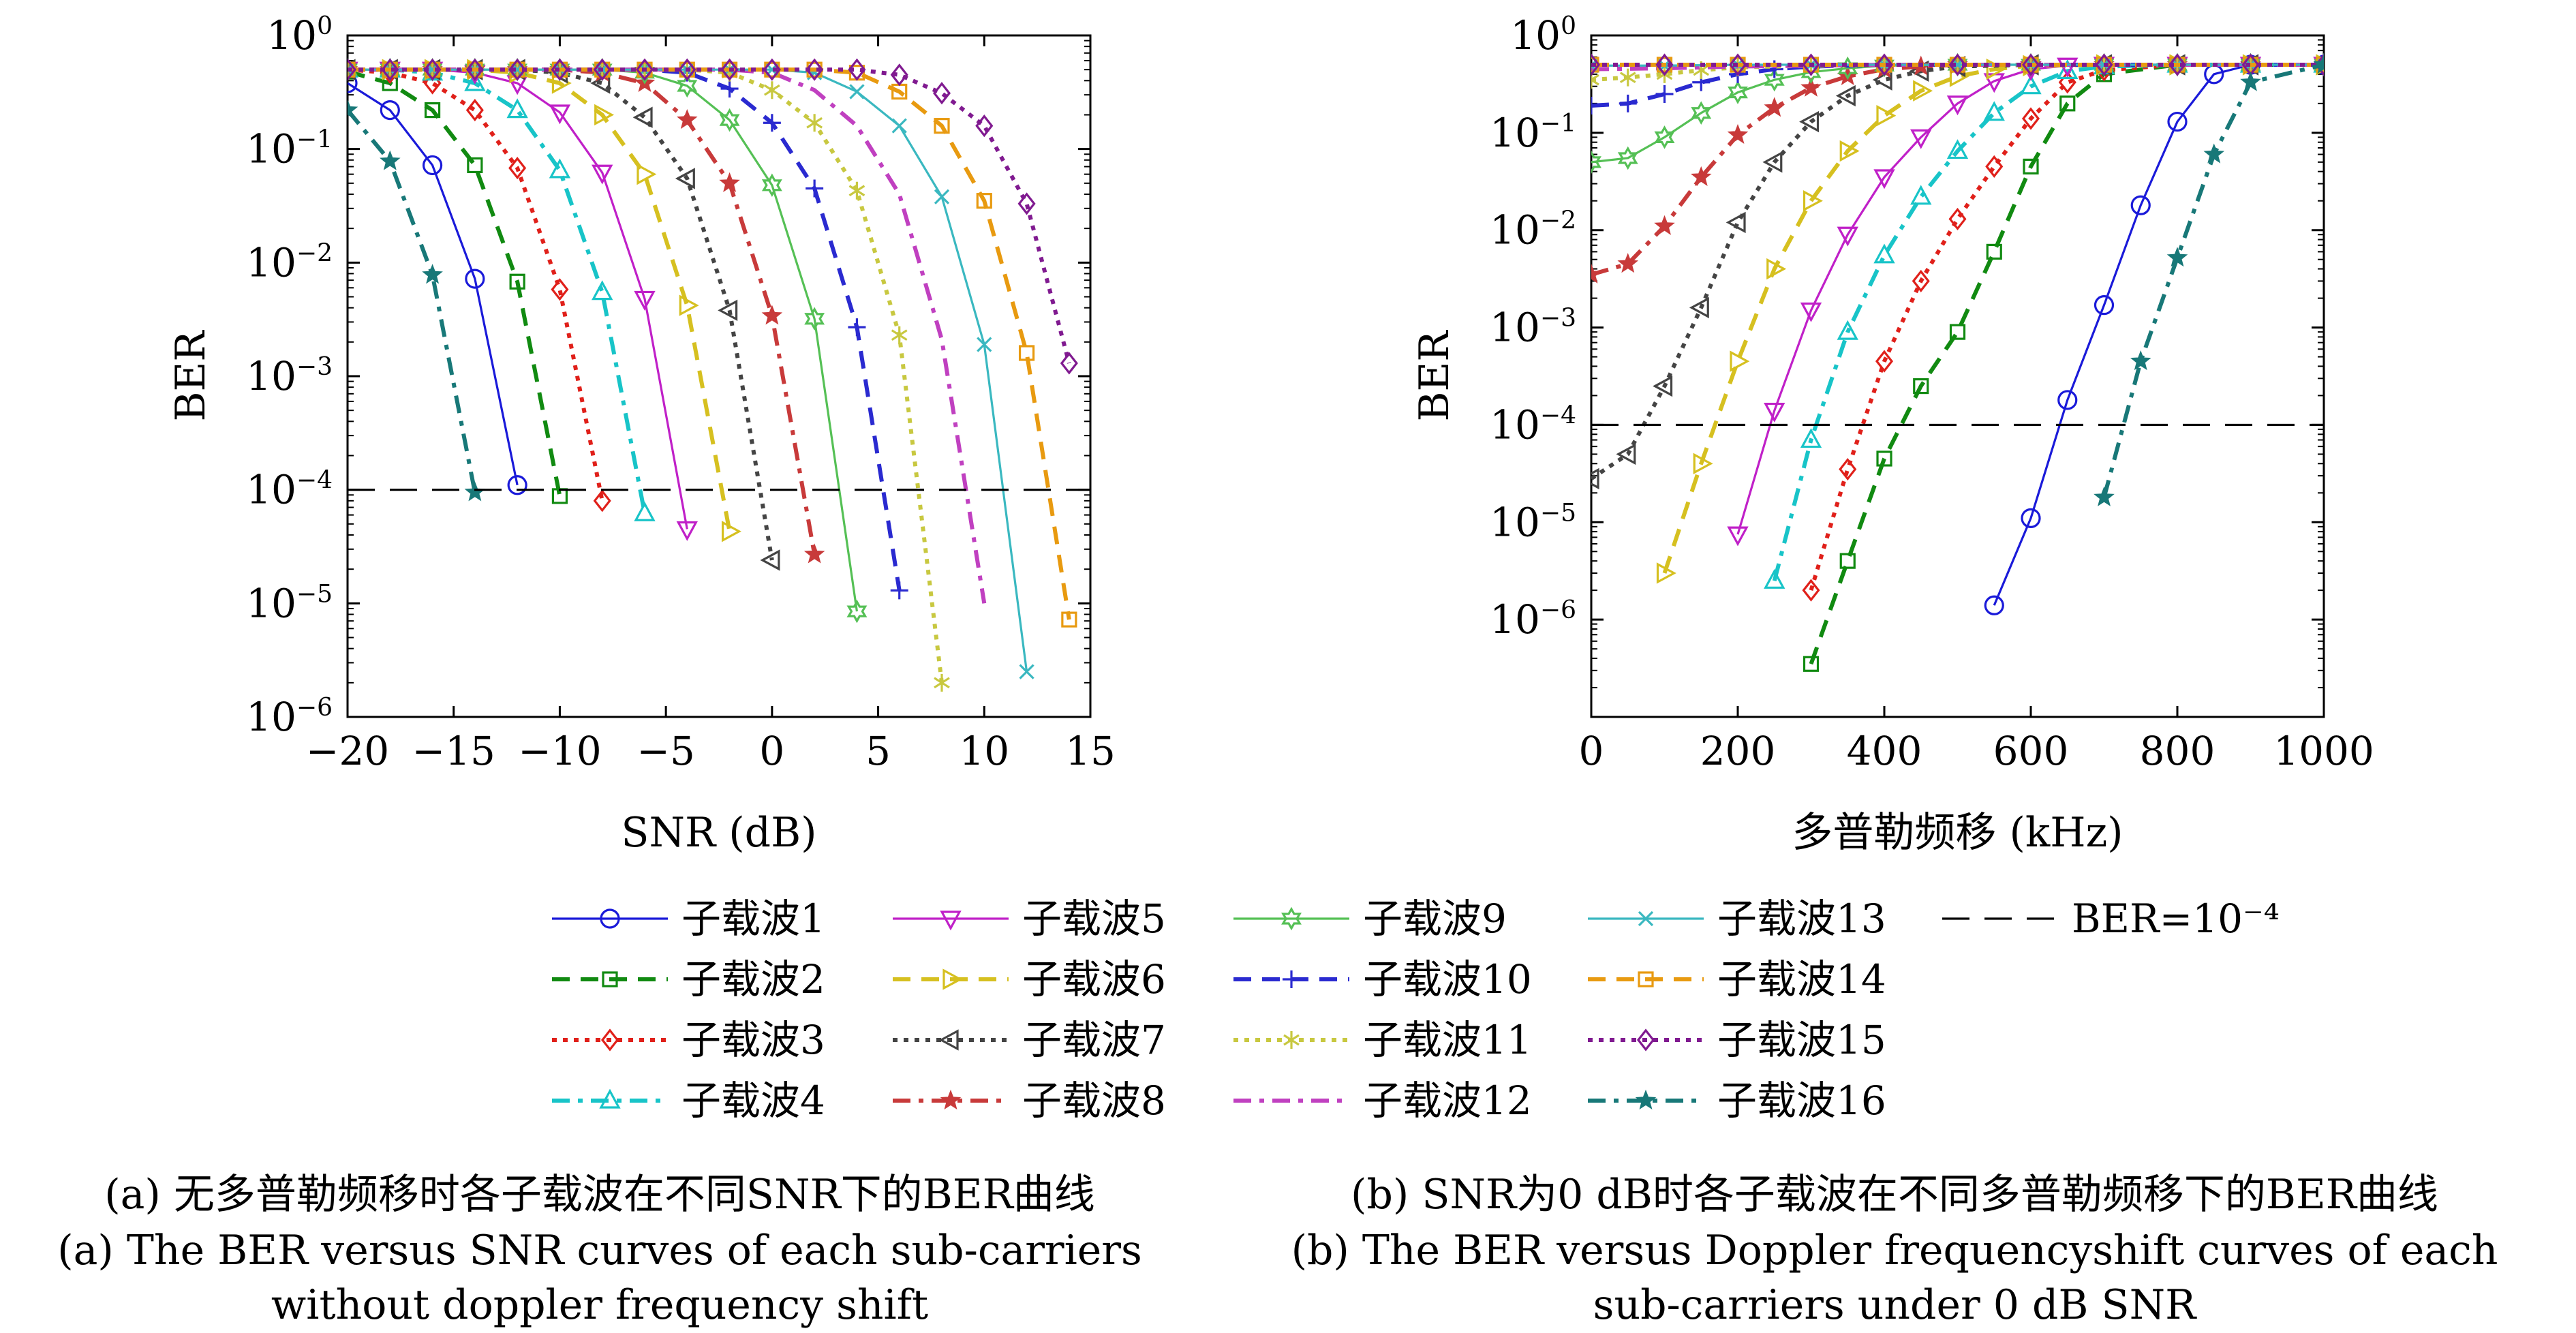 The height and width of the screenshot is (1333, 2576). I want to click on legend-label-15: 子载波15, so click(1802, 1040).